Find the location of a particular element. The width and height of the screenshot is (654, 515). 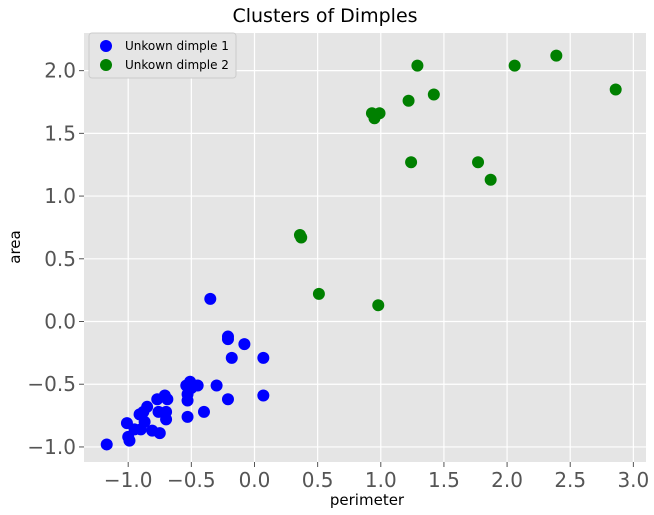

y-tick-label: 0.5 is located at coordinates (60, 259).